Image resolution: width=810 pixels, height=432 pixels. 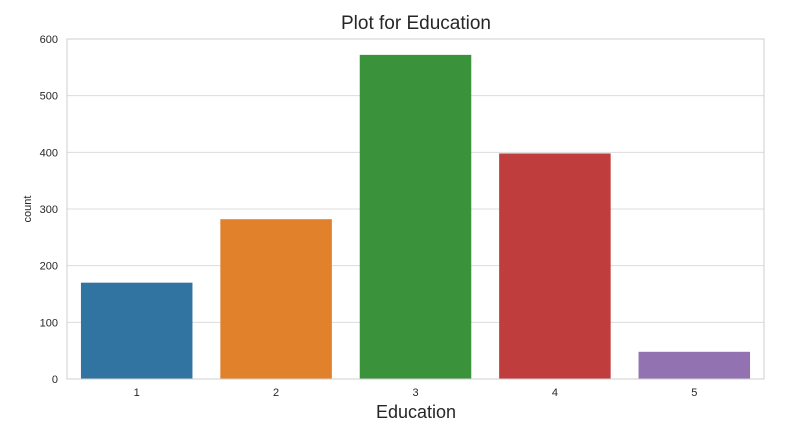 I want to click on x-tick-labels: 1 2 3 4 5, so click(x=416, y=393).